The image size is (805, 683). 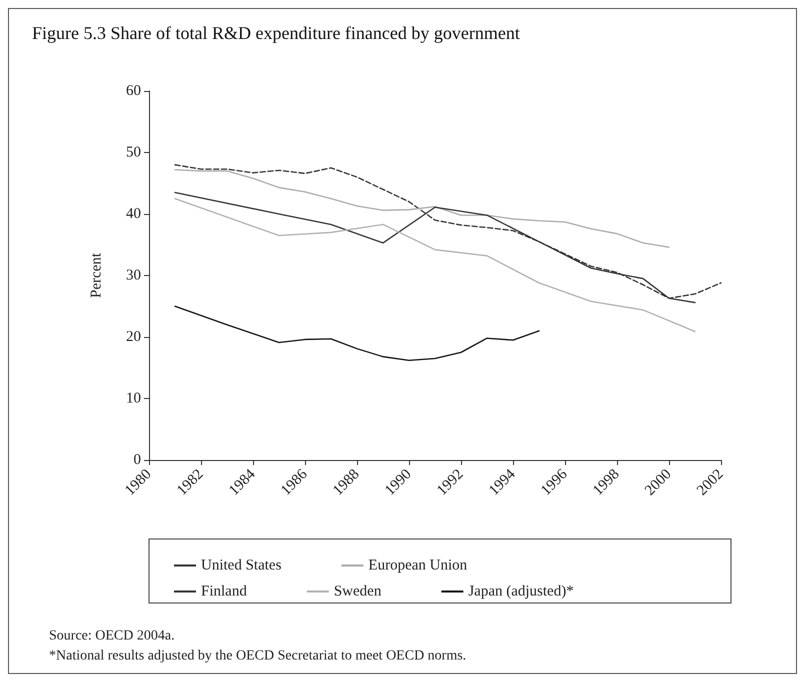 What do you see at coordinates (112, 636) in the screenshot?
I see `source-note: Source: OECD 2004a.` at bounding box center [112, 636].